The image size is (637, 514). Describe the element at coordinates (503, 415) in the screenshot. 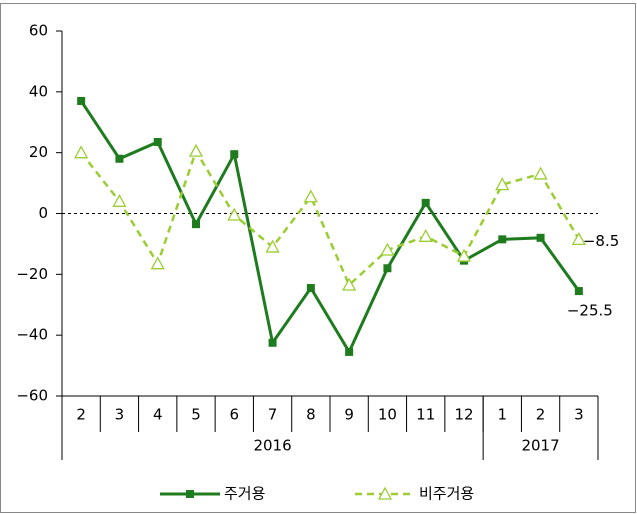

I see `x-tick-label: 1` at that location.